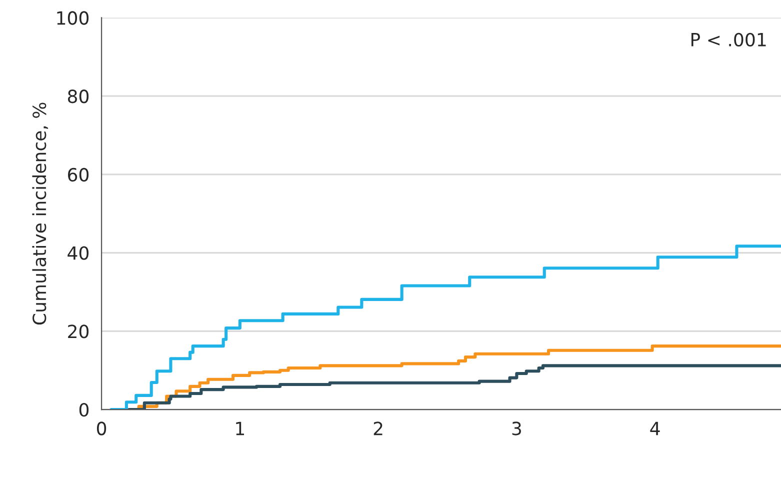  I want to click on x-tick-label: 0, so click(101, 429).